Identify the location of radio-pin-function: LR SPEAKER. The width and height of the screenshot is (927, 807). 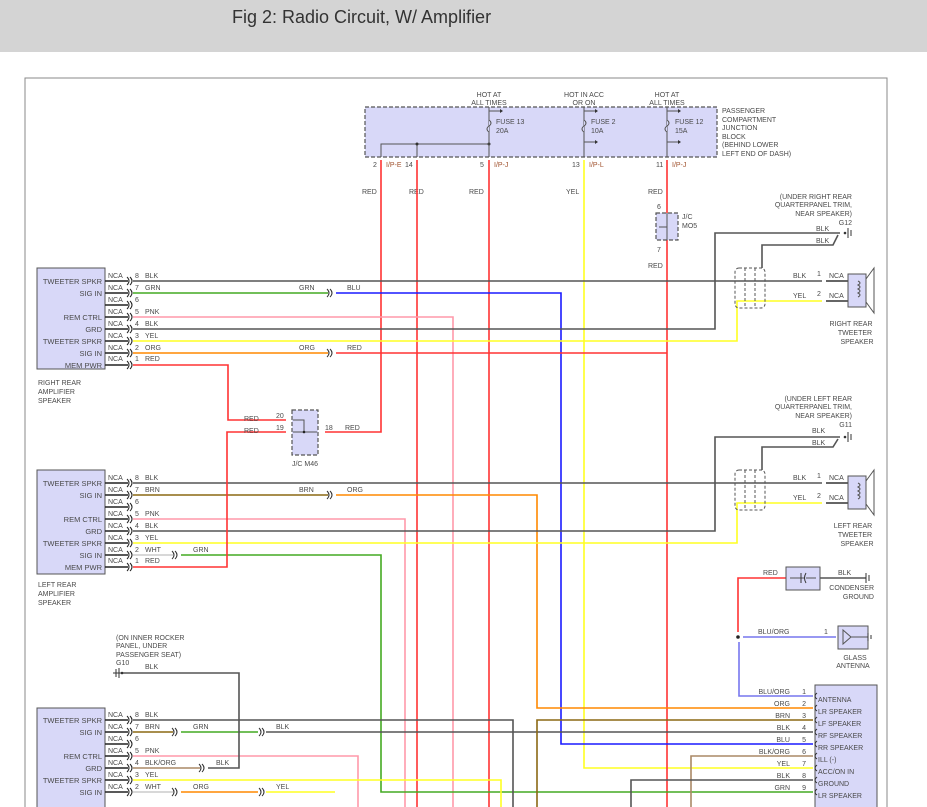
(840, 712).